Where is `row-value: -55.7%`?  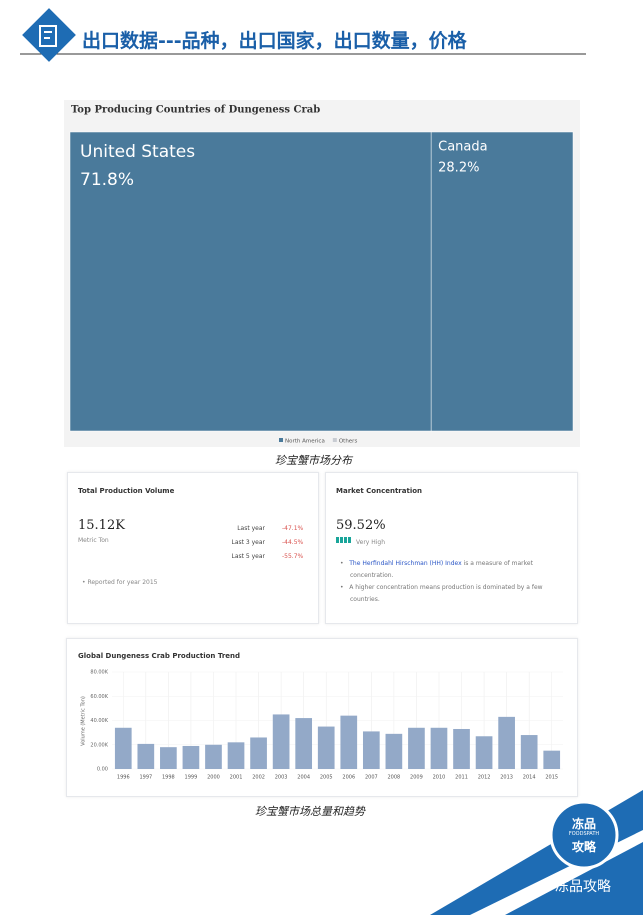
row-value: -55.7% is located at coordinates (293, 556).